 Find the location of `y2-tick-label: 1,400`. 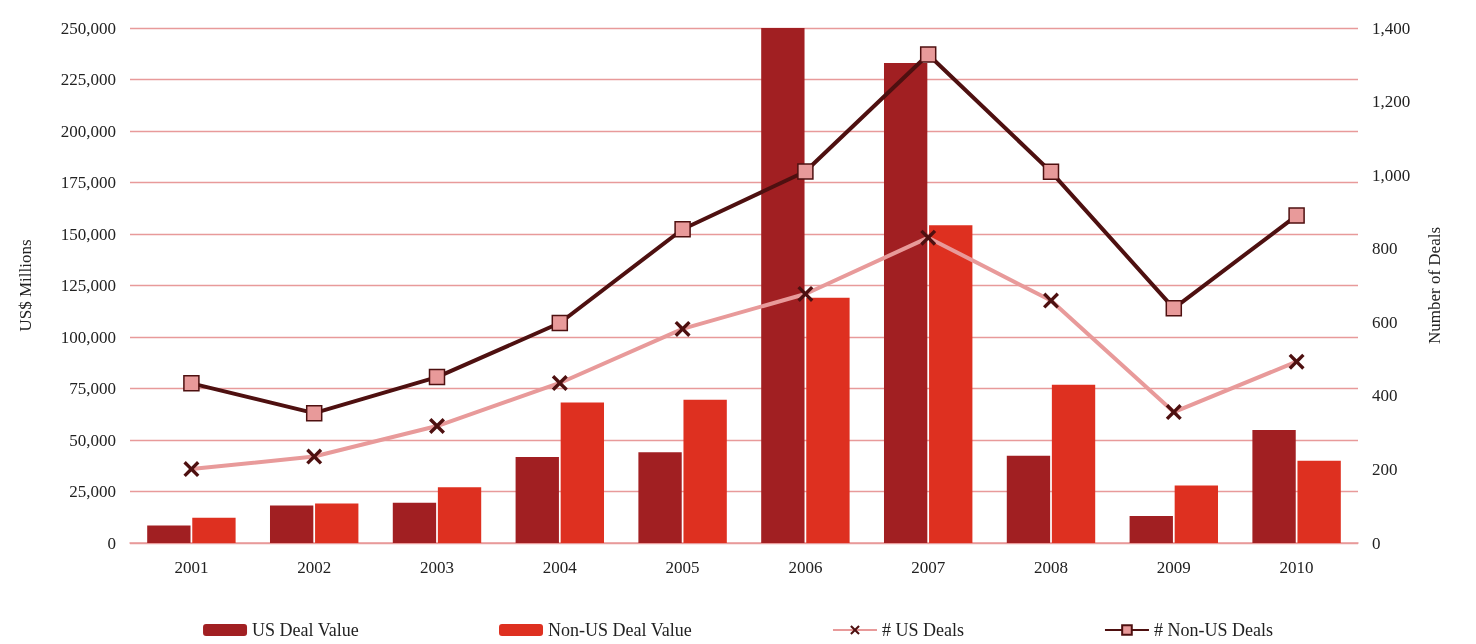

y2-tick-label: 1,400 is located at coordinates (1391, 28).